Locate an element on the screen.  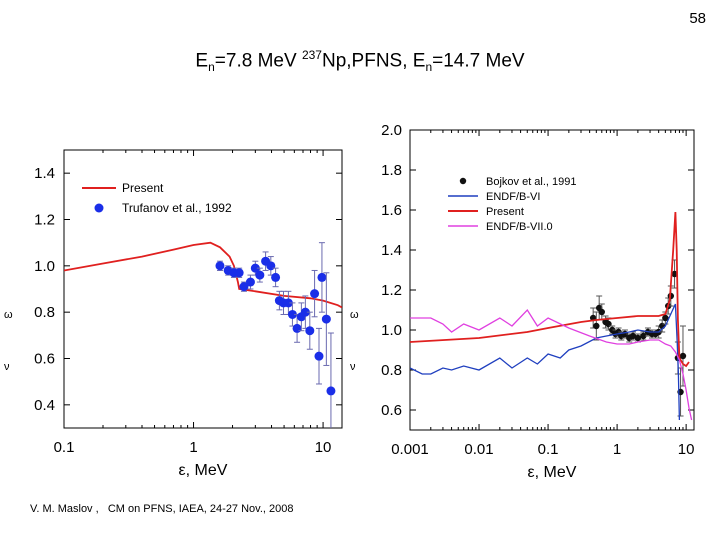
left-ylabel-fragment-1: ω is located at coordinates (8, 315).